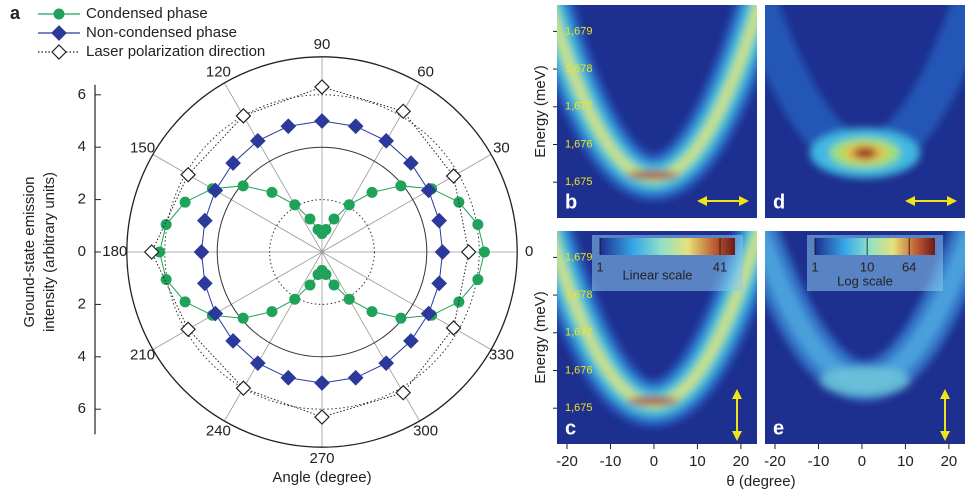 The width and height of the screenshot is (965, 501). I want to click on x-tick-label: -10, so click(819, 461).